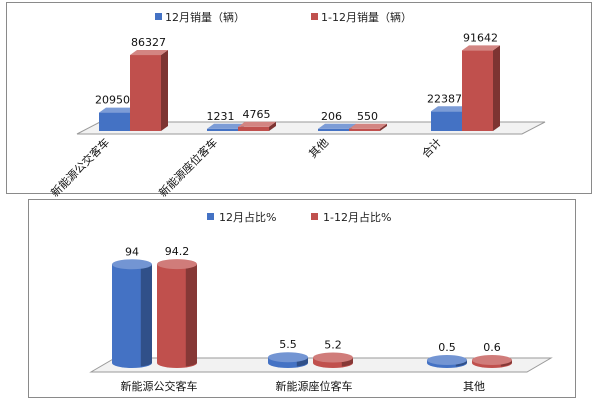 The width and height of the screenshot is (600, 400). What do you see at coordinates (447, 347) in the screenshot?
I see `value-label-1-3: 0.5` at bounding box center [447, 347].